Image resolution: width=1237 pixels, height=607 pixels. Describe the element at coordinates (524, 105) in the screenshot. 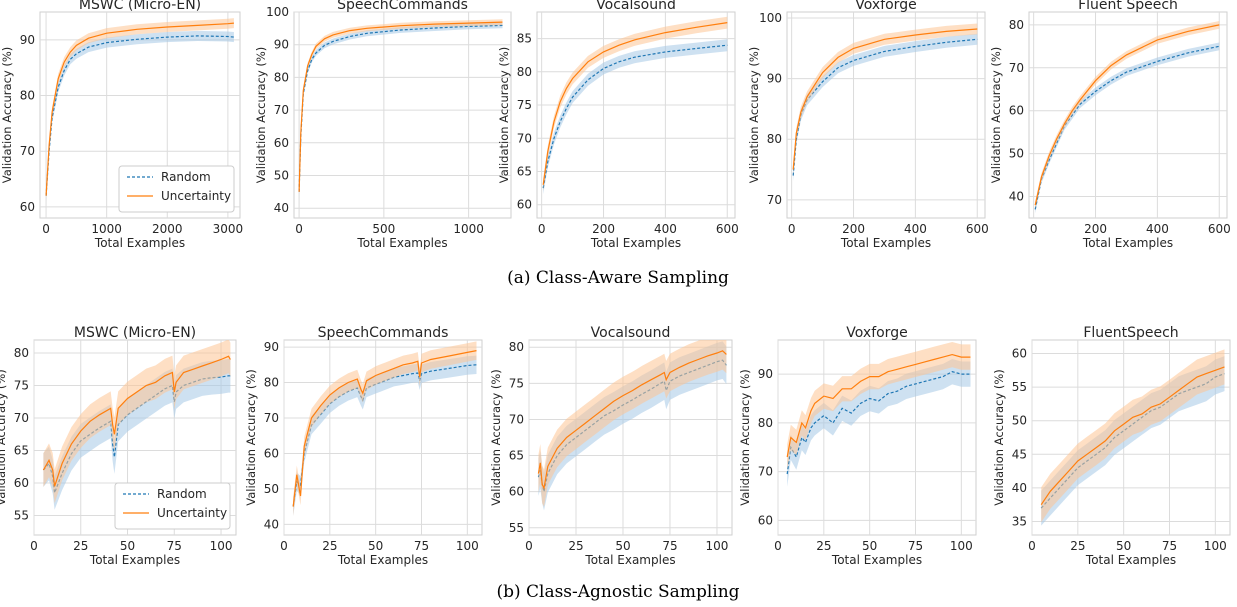

I see `ytick-label: 75` at that location.